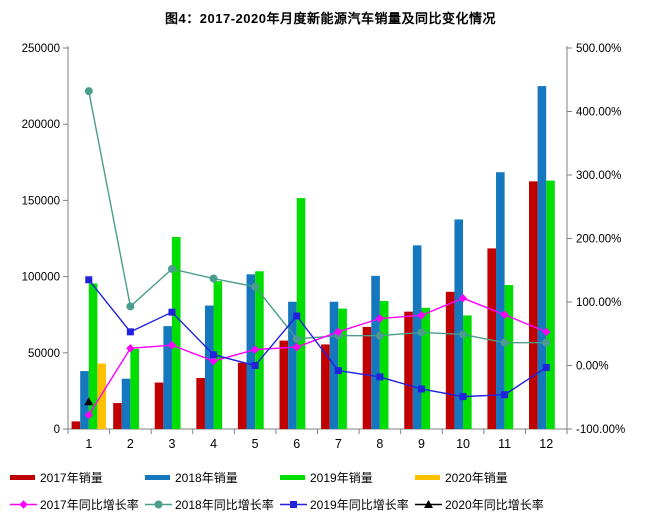 This screenshot has width=661, height=529. I want to click on legend-label: 2017年销量, so click(71, 478).